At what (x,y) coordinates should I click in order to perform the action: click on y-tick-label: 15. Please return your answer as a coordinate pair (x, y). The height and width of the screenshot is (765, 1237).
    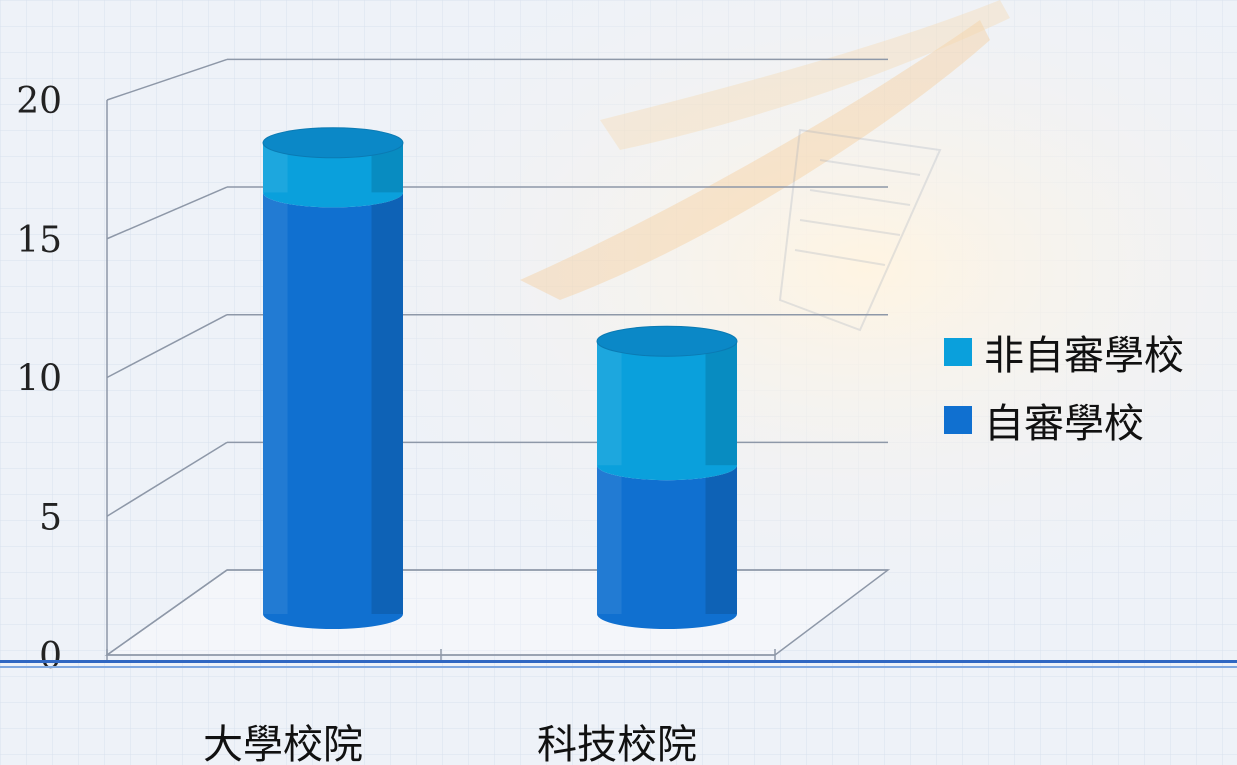
    Looking at the image, I should click on (39, 240).